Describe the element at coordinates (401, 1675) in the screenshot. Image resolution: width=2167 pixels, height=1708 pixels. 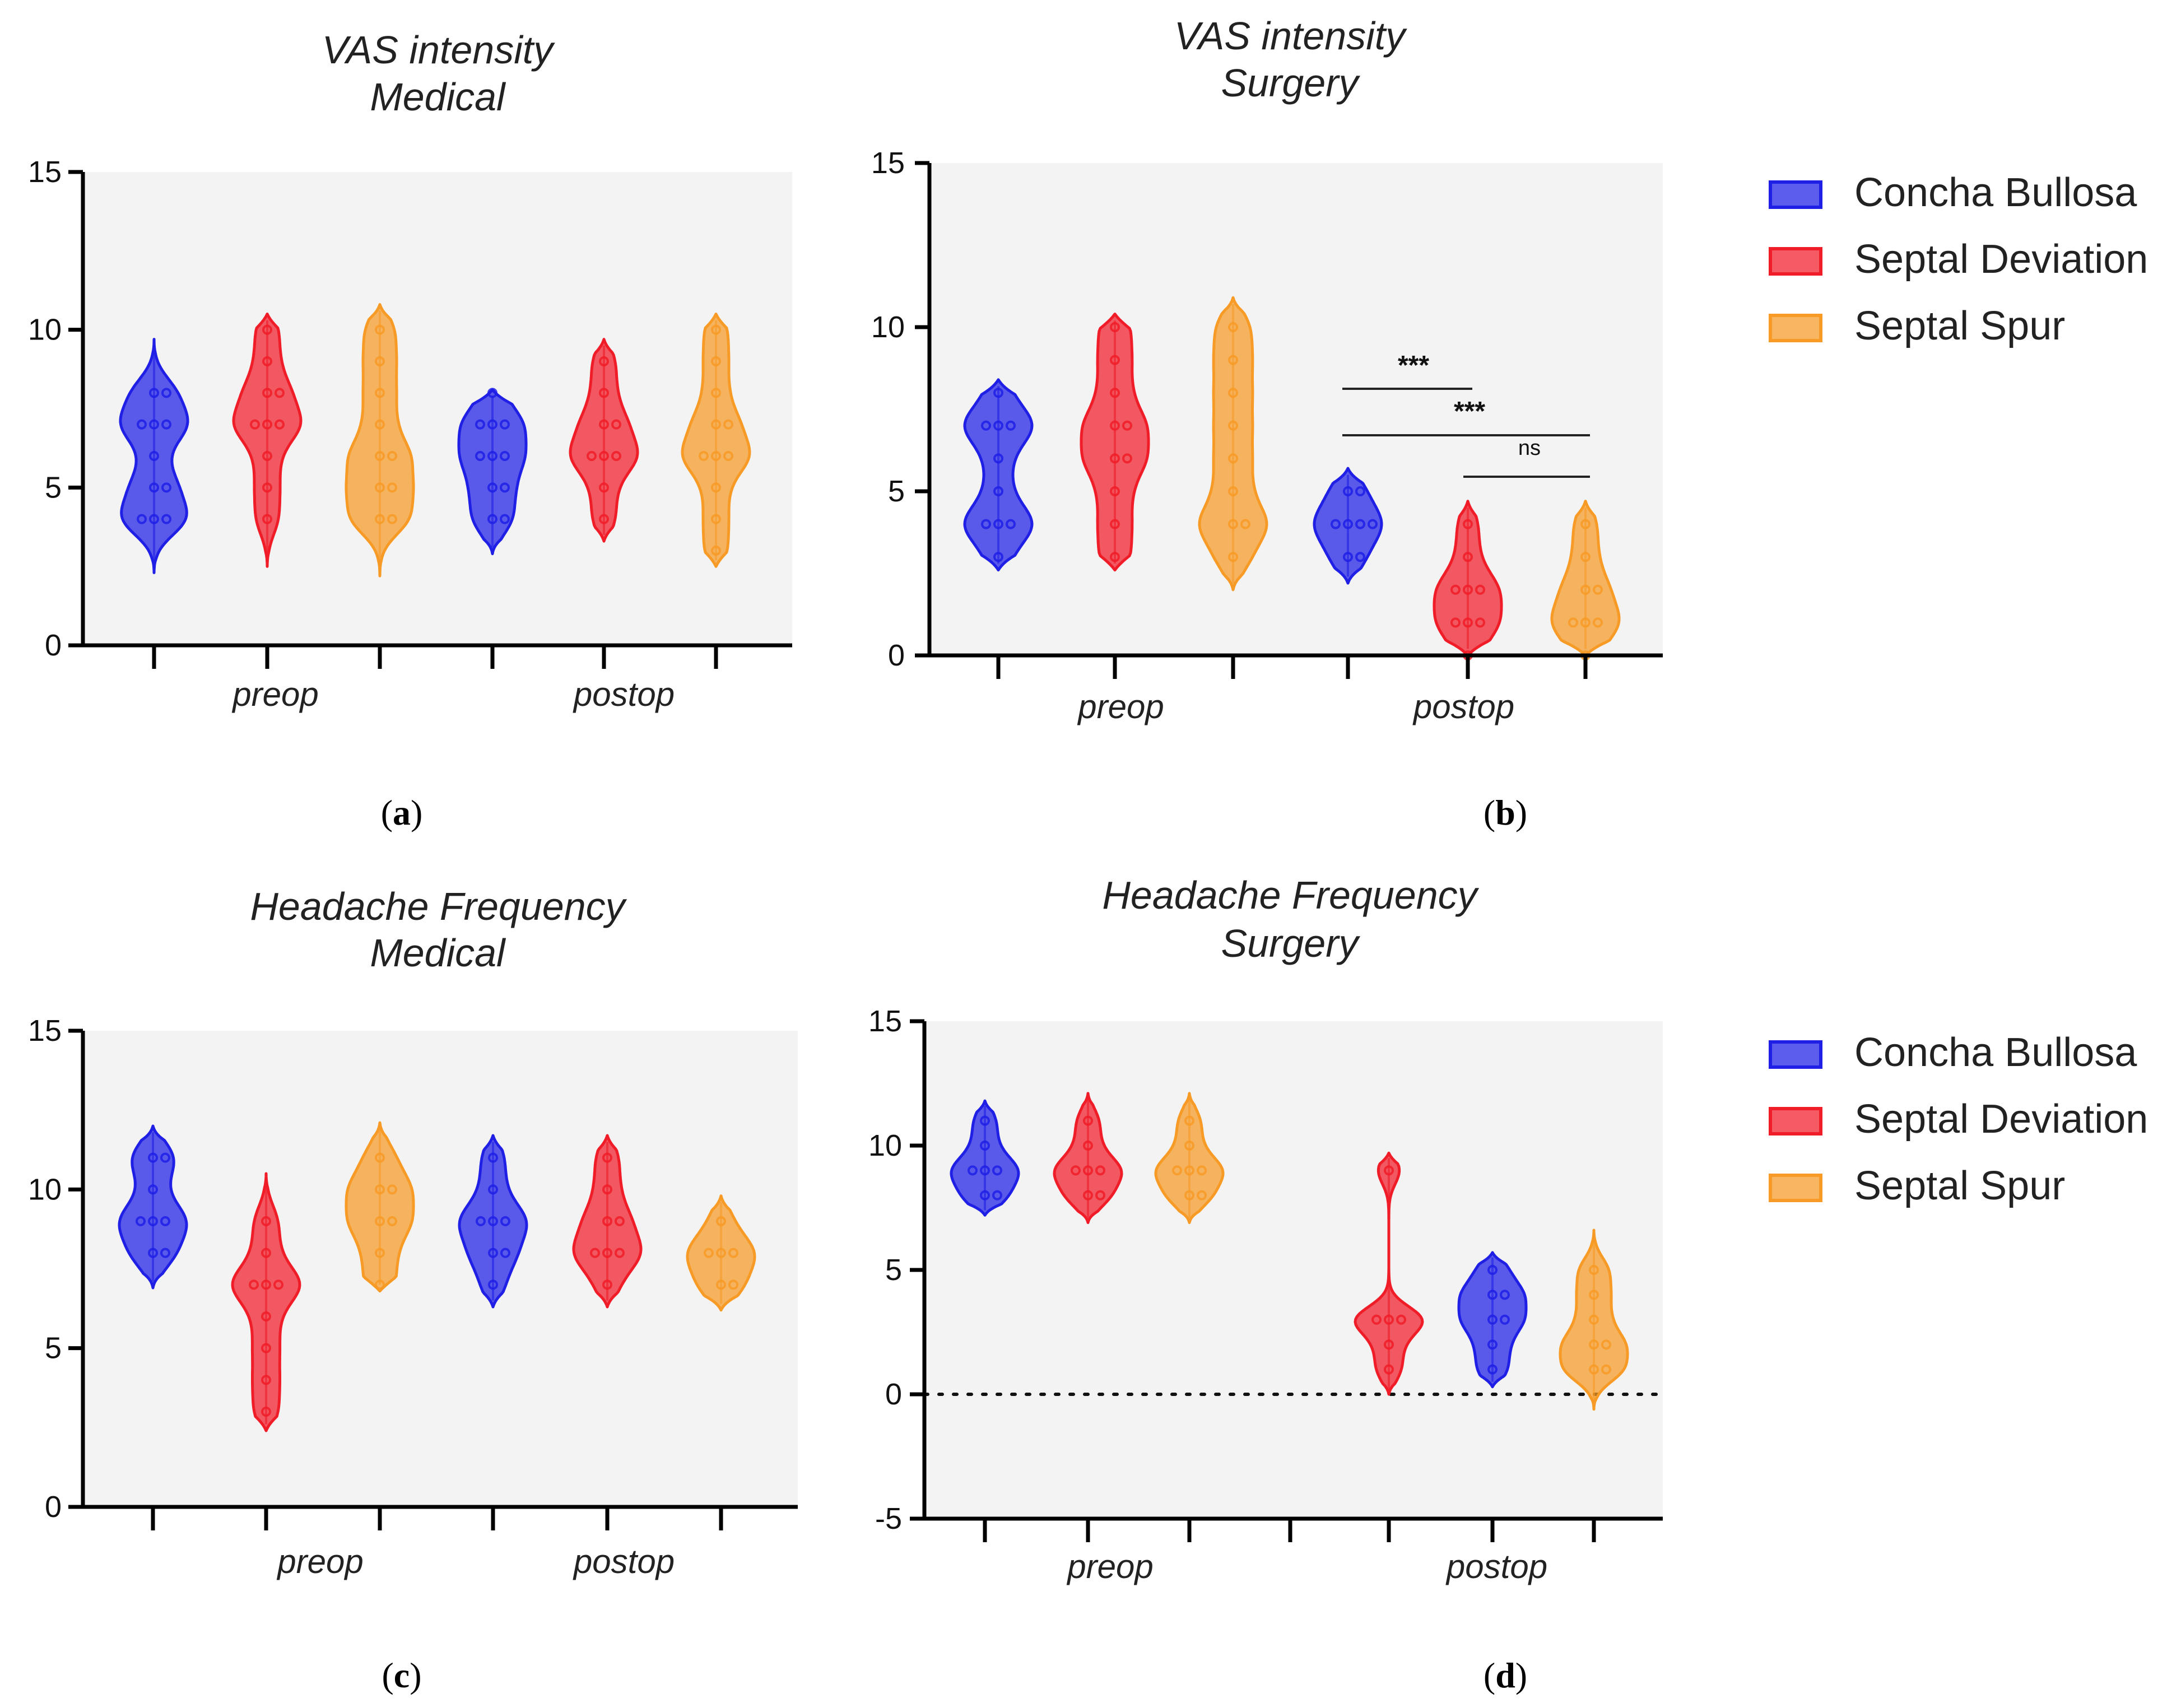
I see `panel-label: (c)` at that location.